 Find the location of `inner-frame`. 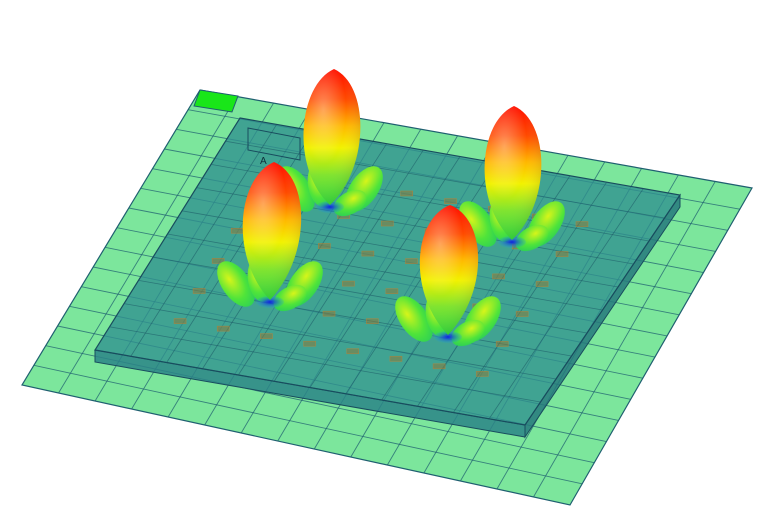

inner-frame is located at coordinates (274, 144).